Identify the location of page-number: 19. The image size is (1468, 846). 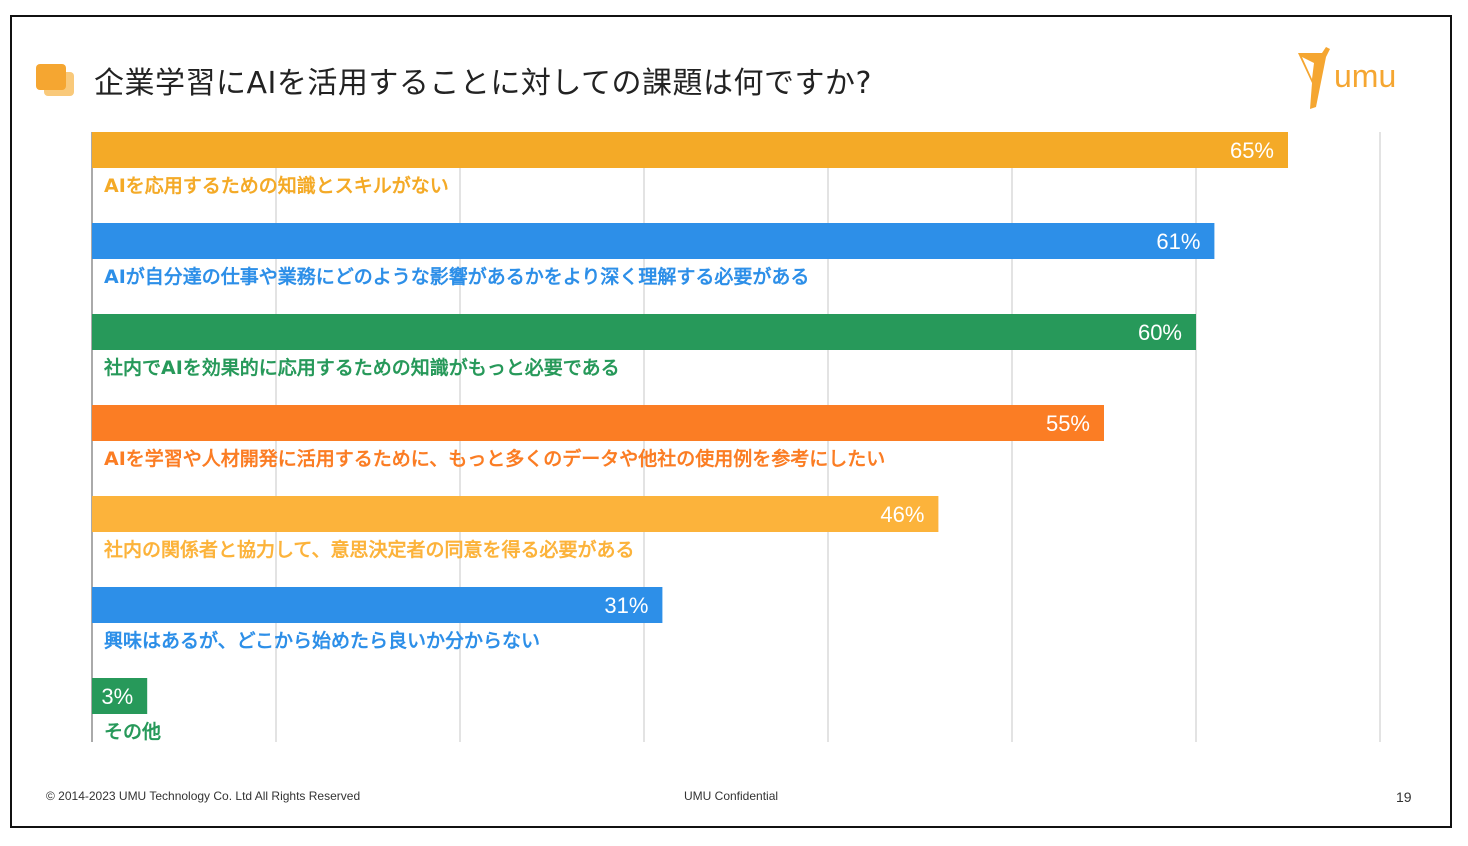
(1404, 797).